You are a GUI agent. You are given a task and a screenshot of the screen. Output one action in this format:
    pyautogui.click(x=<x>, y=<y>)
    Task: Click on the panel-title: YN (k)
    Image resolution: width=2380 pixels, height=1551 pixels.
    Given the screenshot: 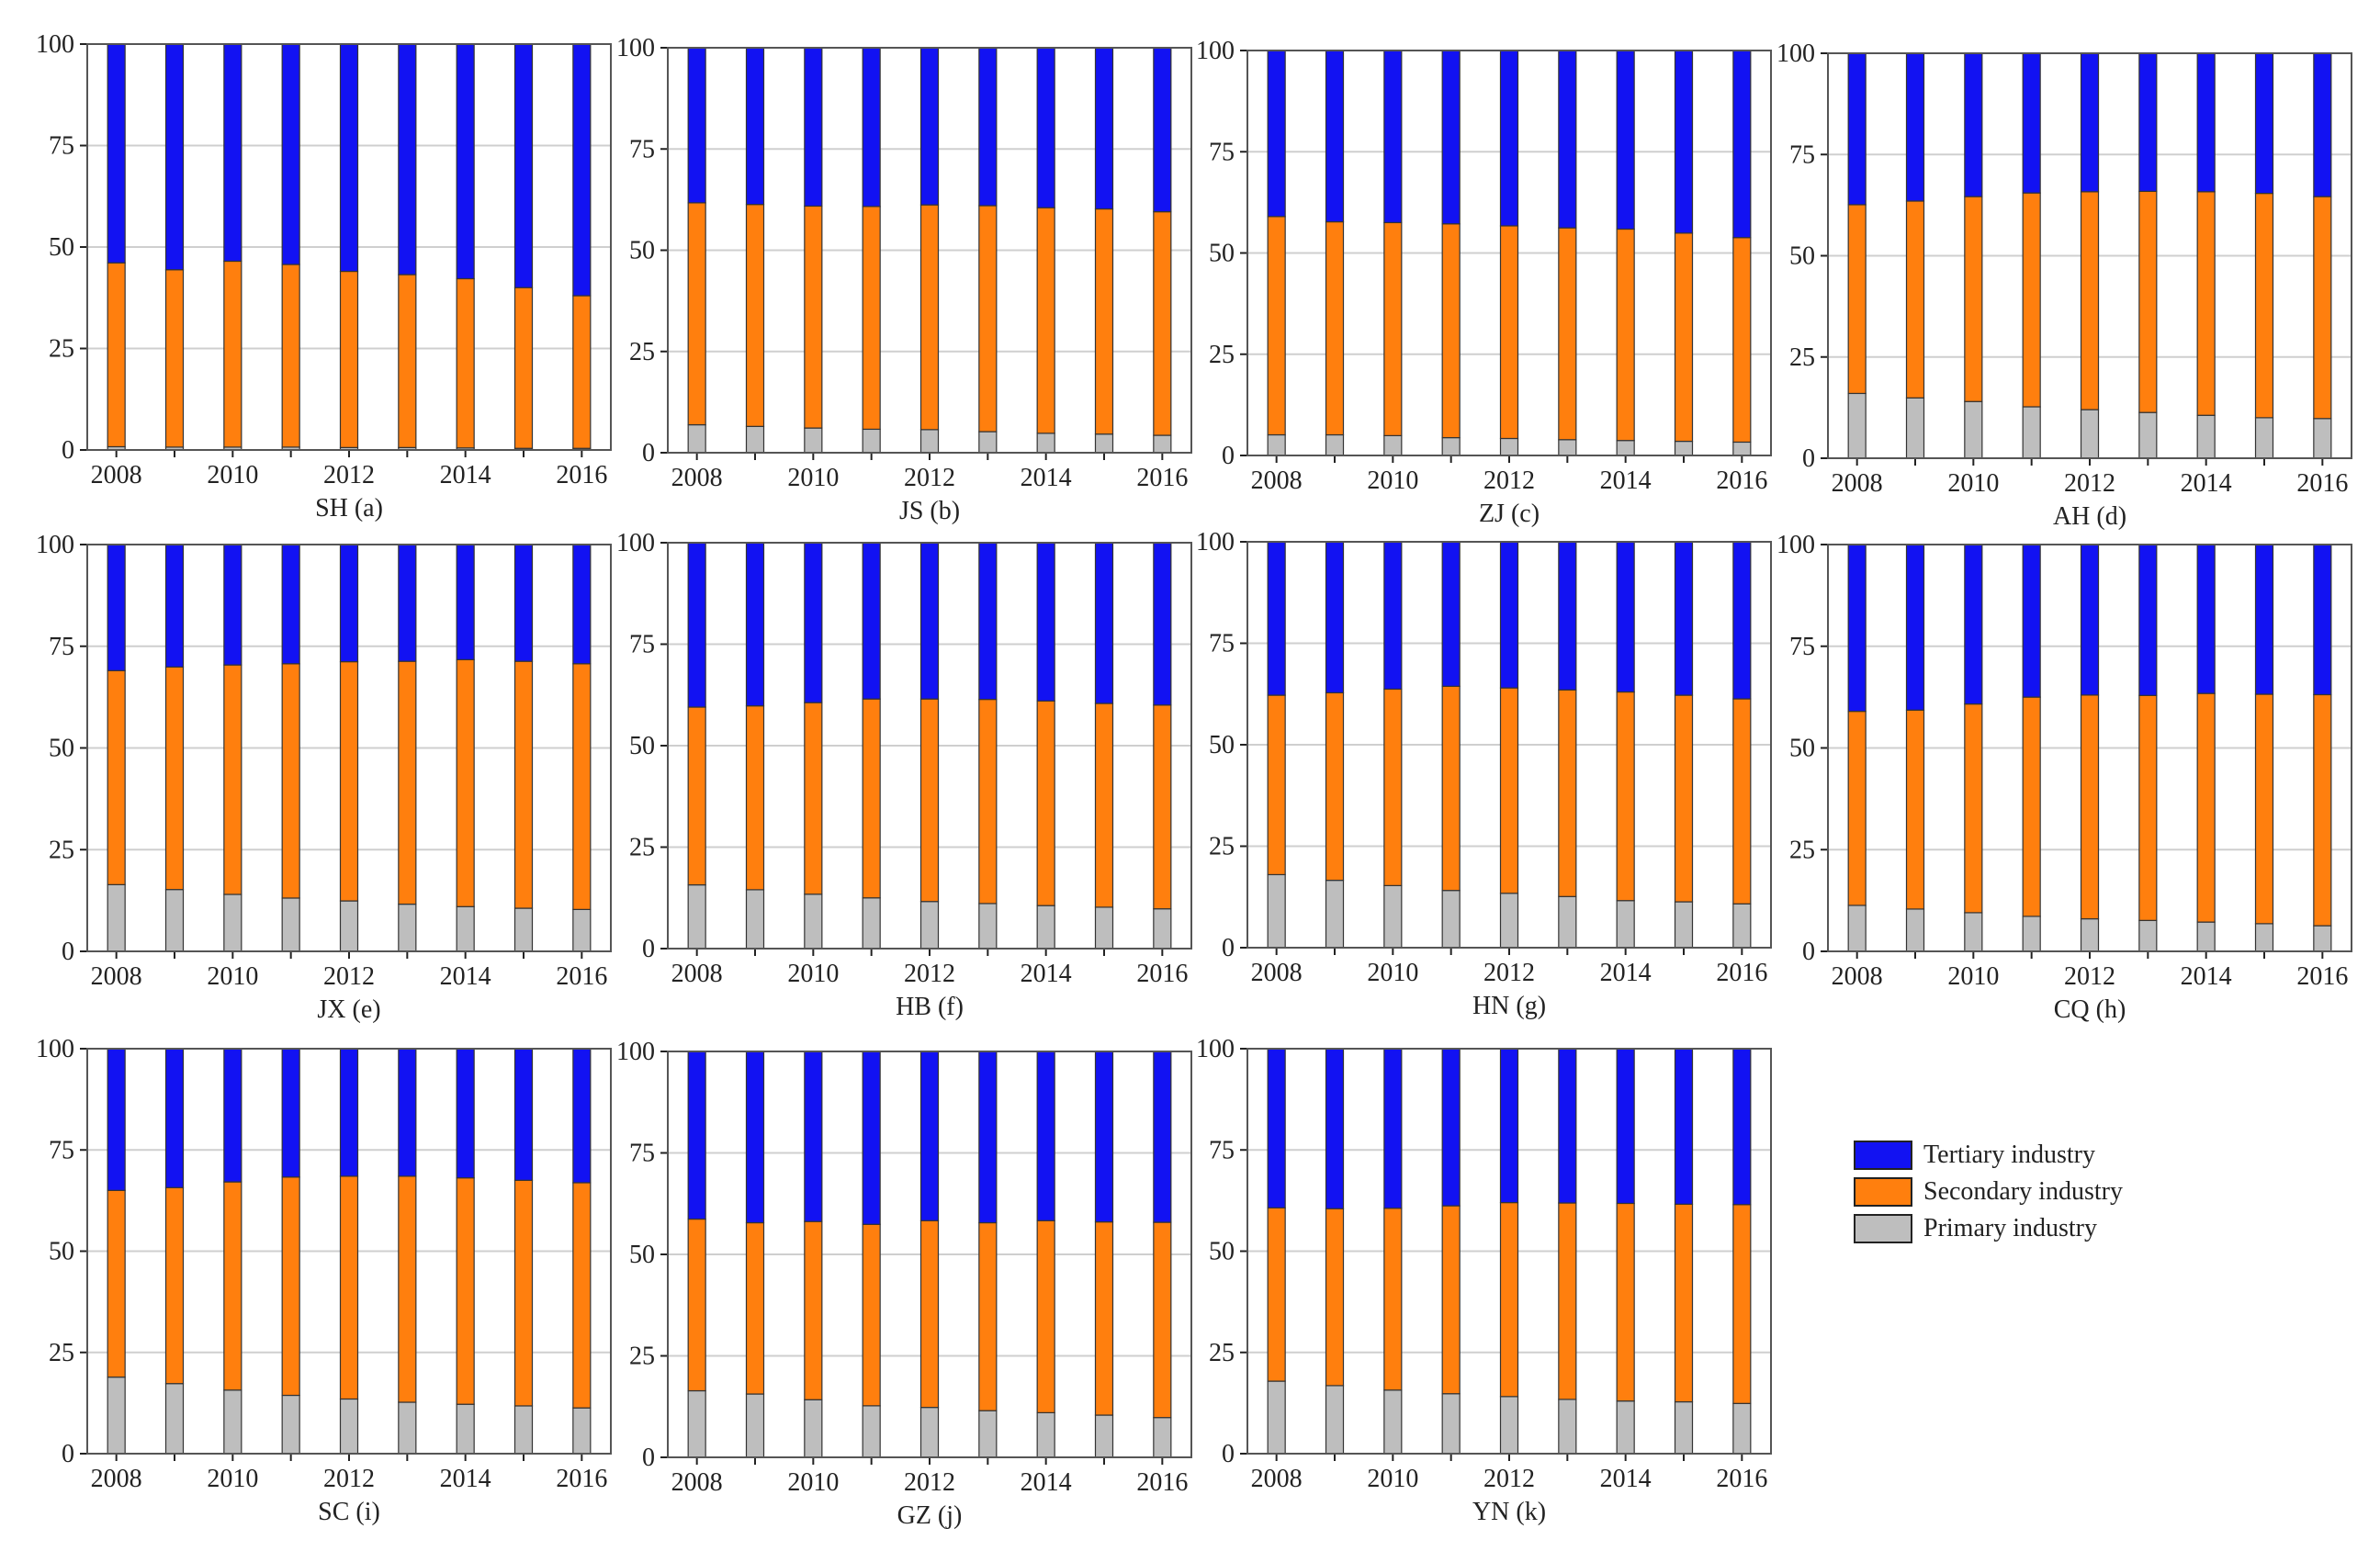 What is the action you would take?
    pyautogui.click(x=1509, y=1512)
    